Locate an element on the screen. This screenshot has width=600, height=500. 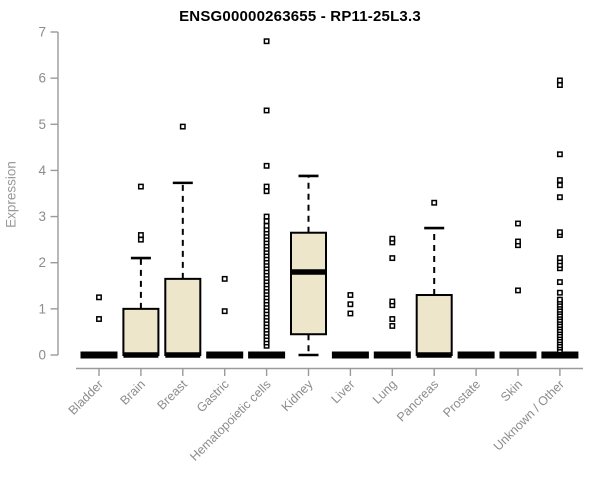
x-category-label: Unknown / Other is located at coordinates (529, 415).